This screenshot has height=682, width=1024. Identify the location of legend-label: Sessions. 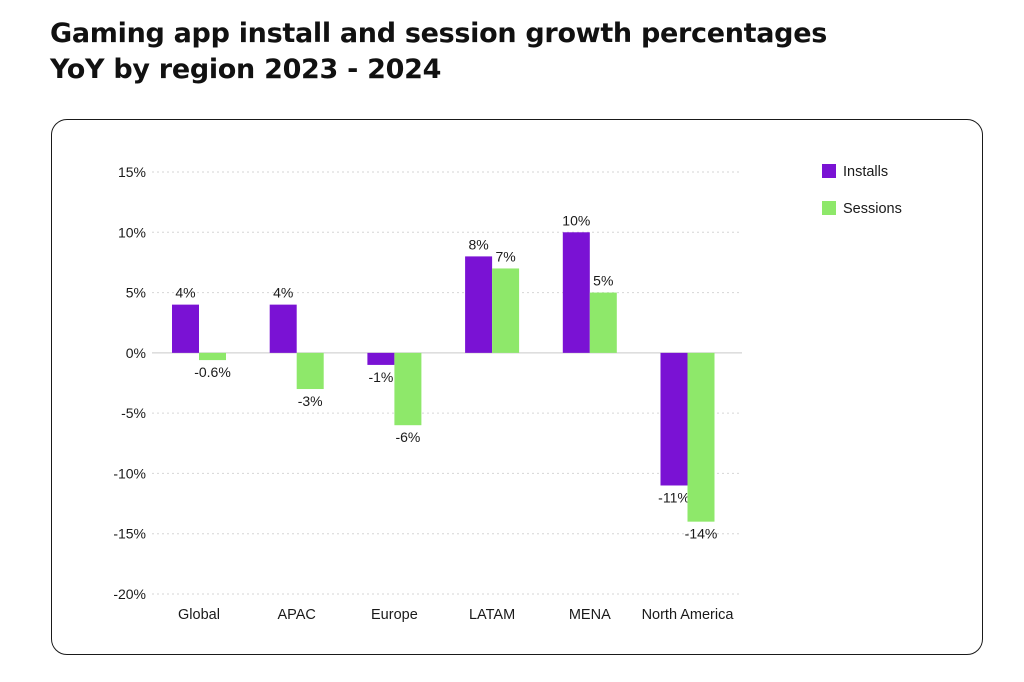
(872, 209).